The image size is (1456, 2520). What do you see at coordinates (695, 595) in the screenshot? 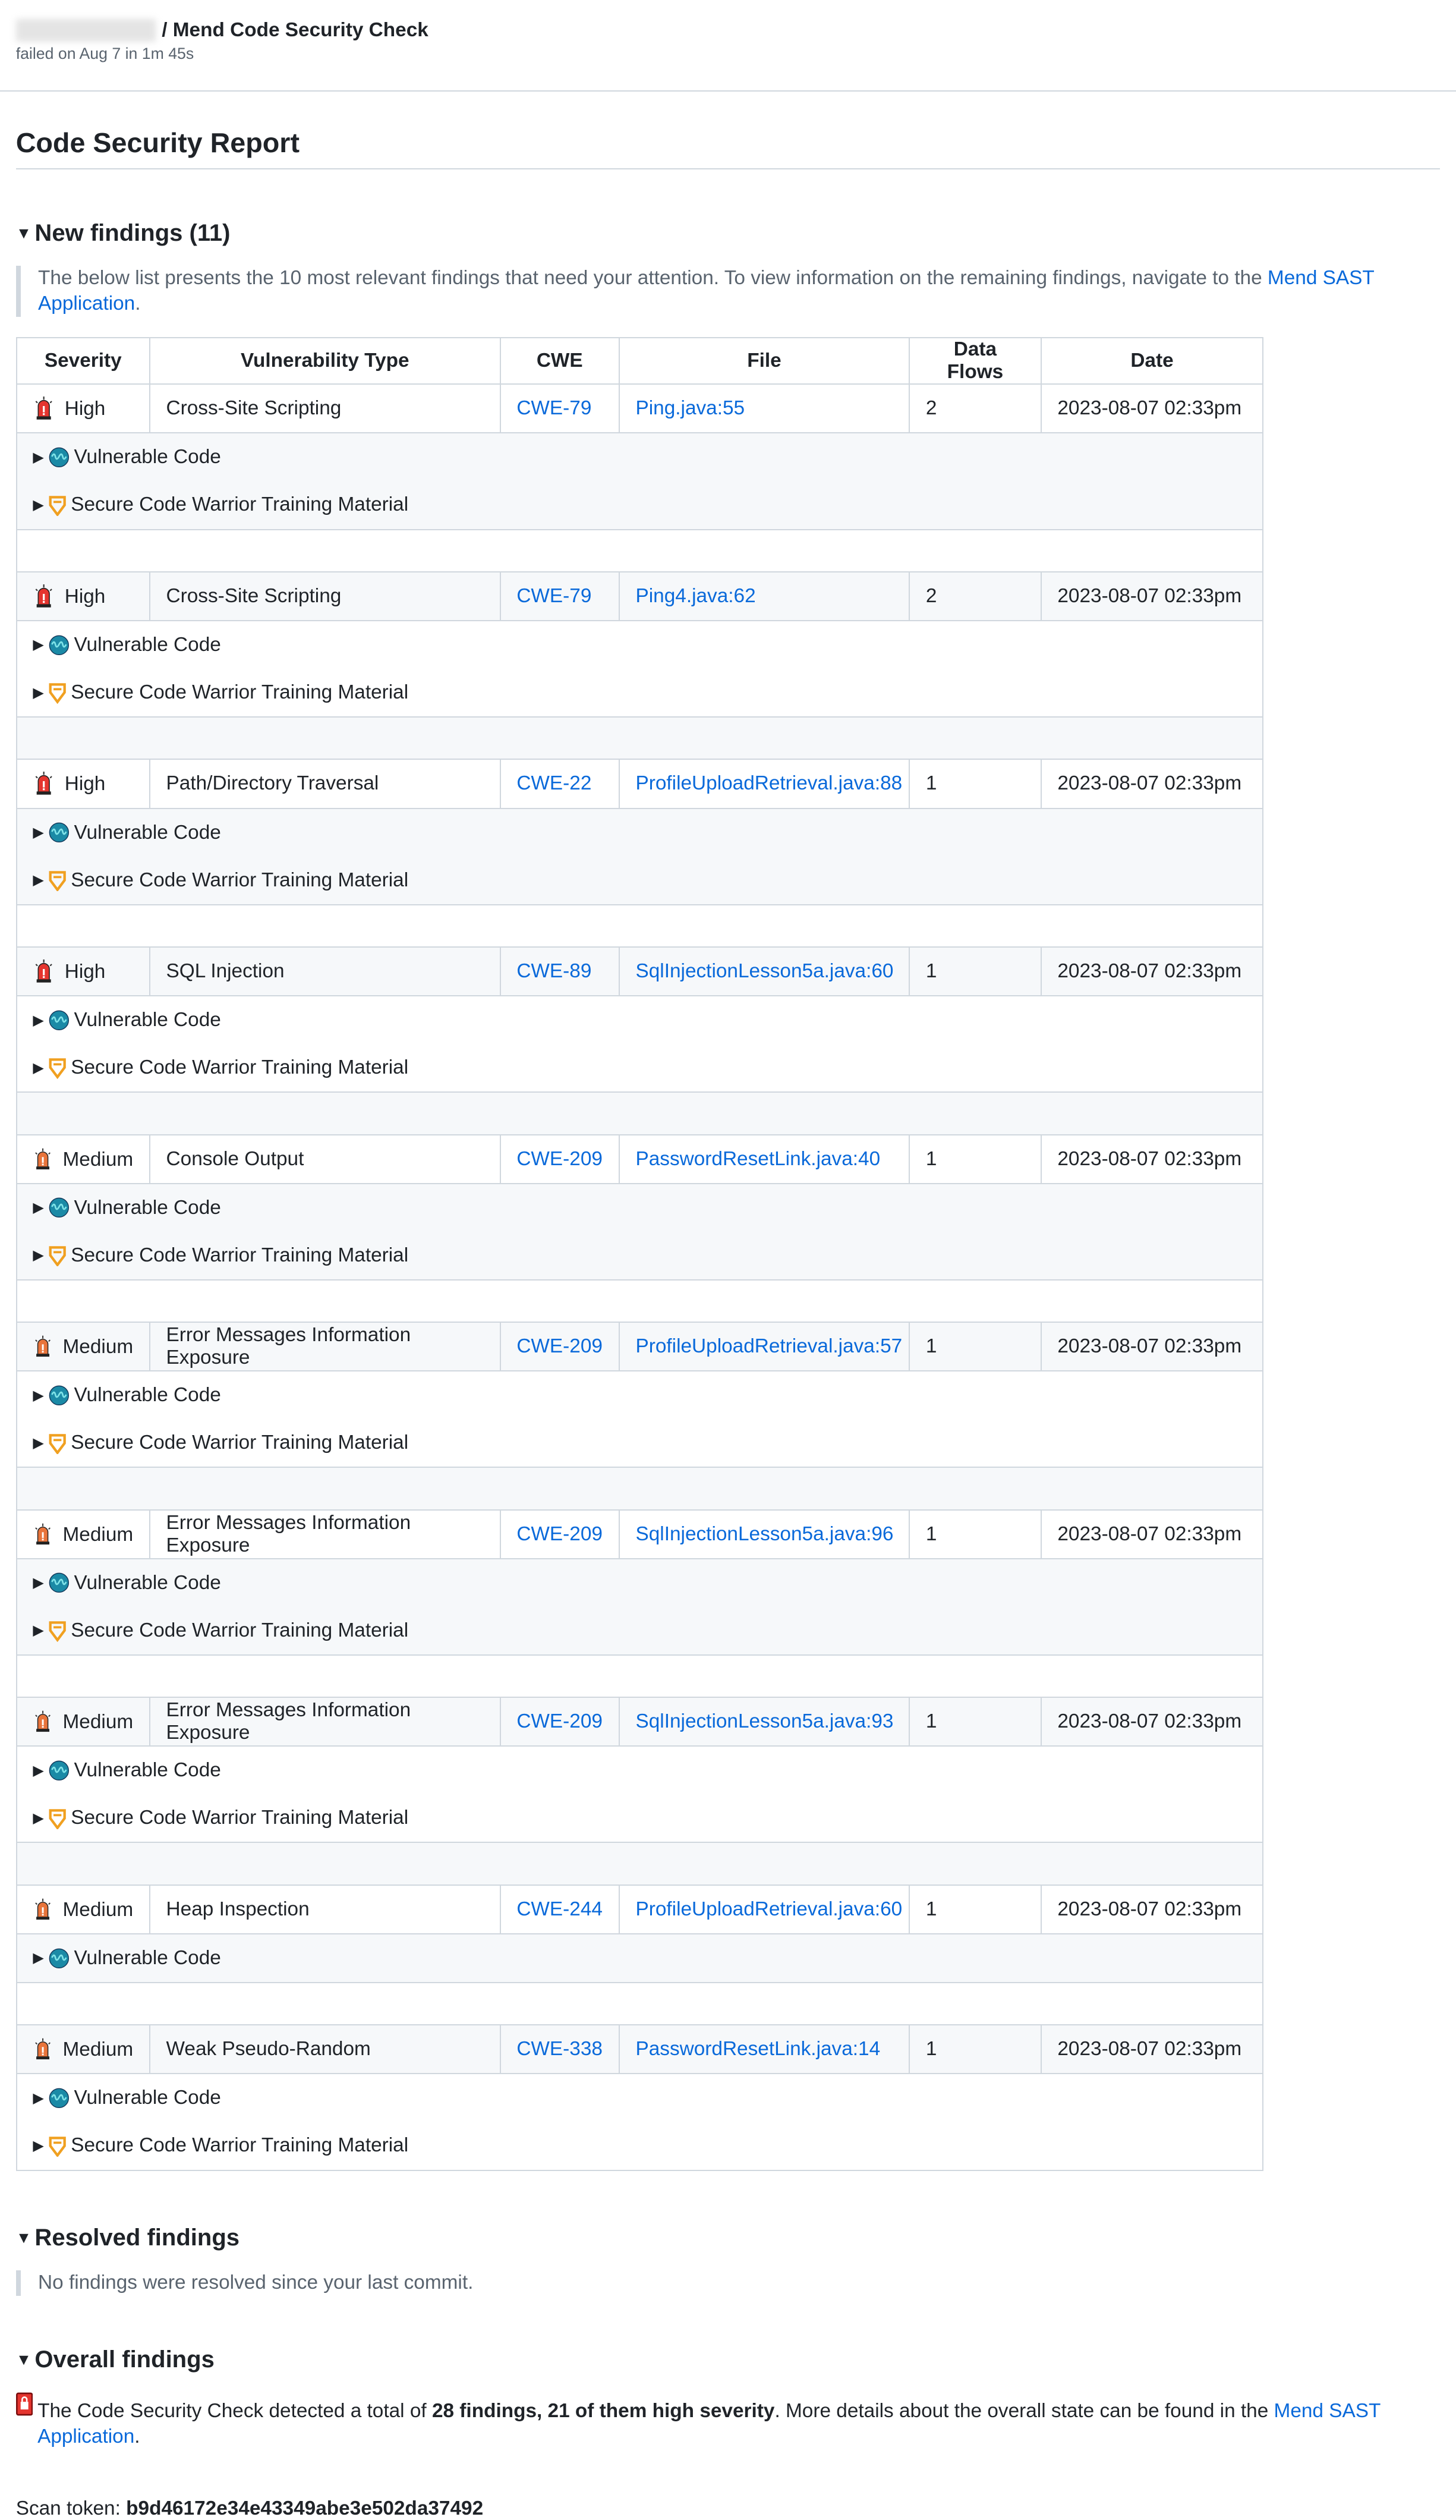
I see `file-link: Ping4.java:62` at bounding box center [695, 595].